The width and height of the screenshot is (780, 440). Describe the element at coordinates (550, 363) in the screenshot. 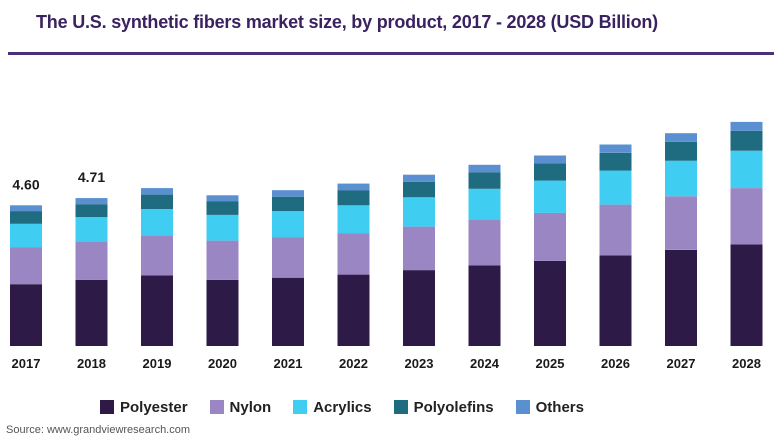

I see `x-tick-label: 2025` at that location.